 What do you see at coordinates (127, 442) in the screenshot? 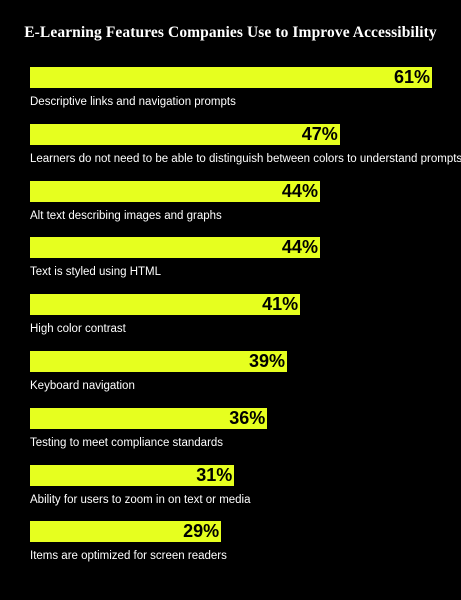
I see `category-label: Testing to meet compliance standards` at bounding box center [127, 442].